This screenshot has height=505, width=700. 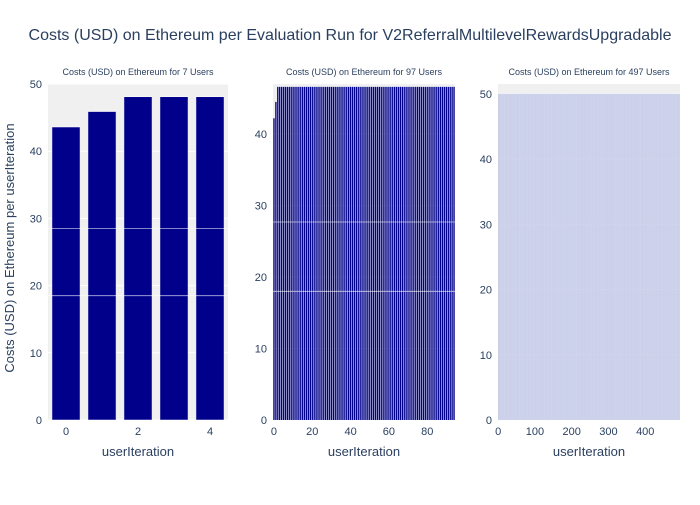 What do you see at coordinates (608, 432) in the screenshot?
I see `x-tick-label: 300` at bounding box center [608, 432].